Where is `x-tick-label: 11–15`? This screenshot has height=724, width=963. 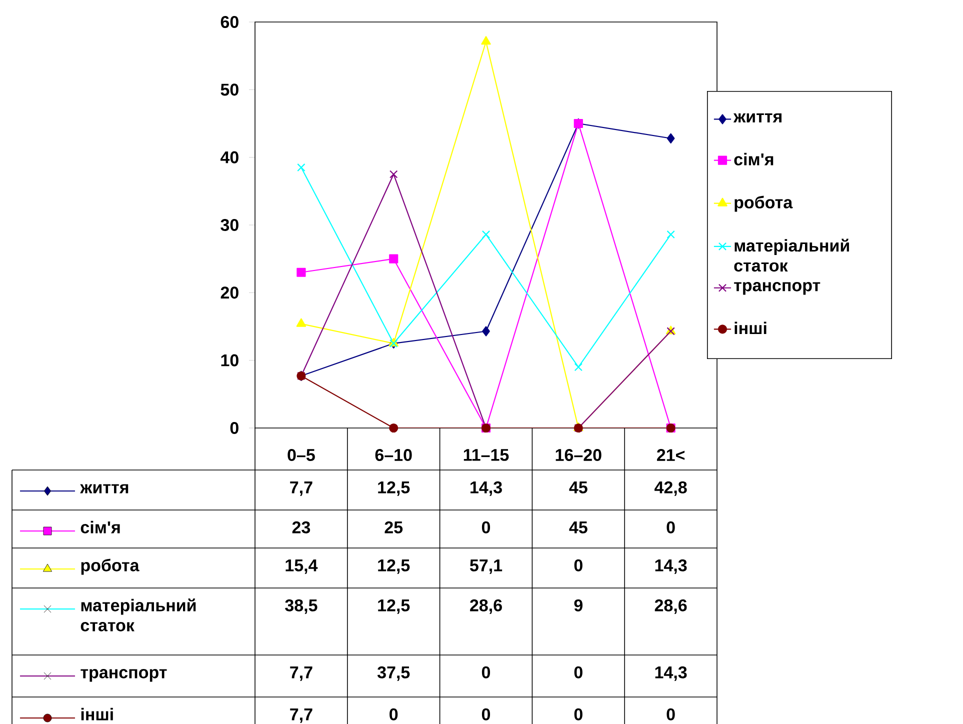 x-tick-label: 11–15 is located at coordinates (486, 455).